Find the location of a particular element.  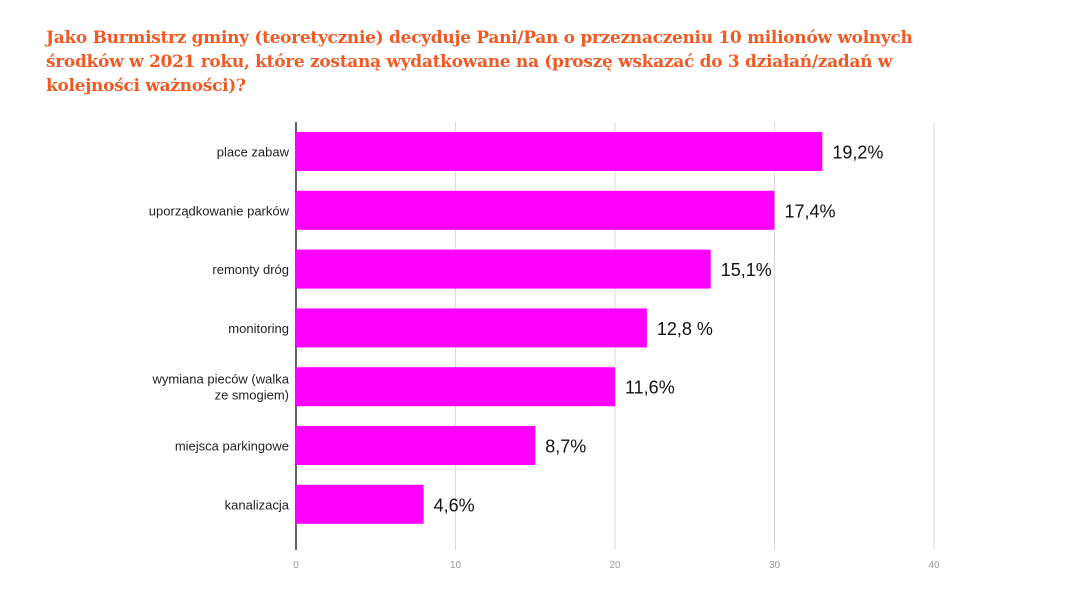

data-label: 19,2% is located at coordinates (857, 153).